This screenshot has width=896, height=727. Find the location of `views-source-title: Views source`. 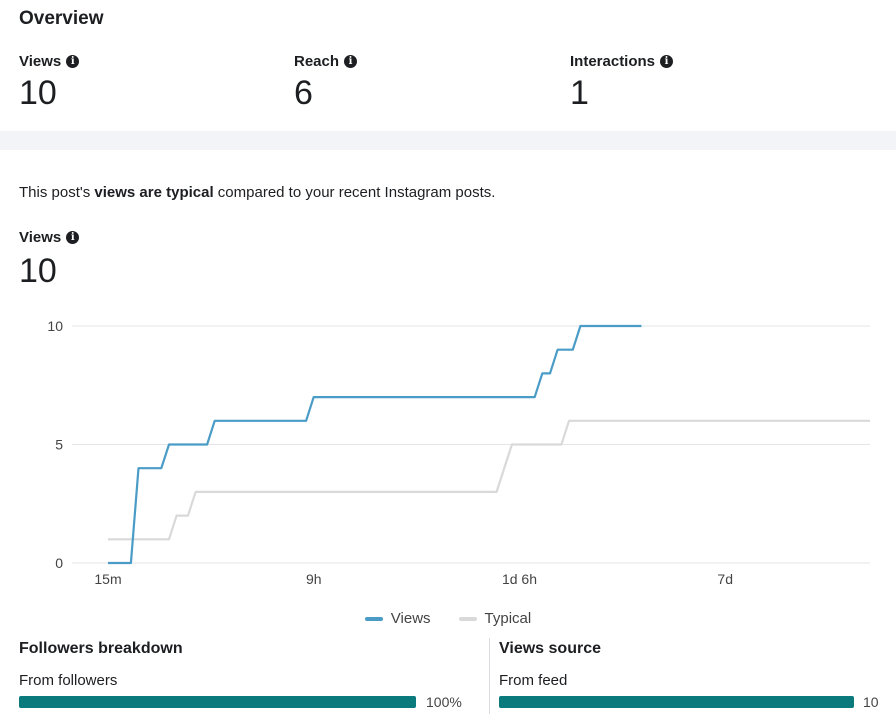

views-source-title: Views source is located at coordinates (550, 648).